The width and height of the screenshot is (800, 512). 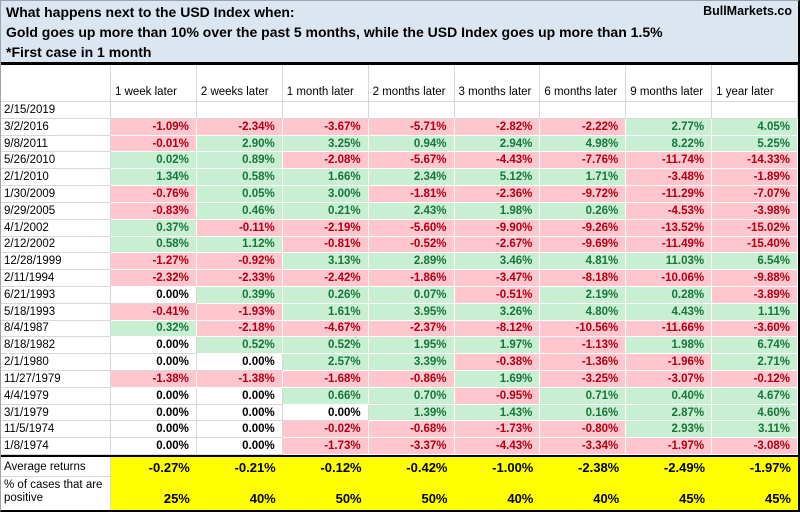 I want to click on value-cell: -2.22%, so click(x=583, y=127).